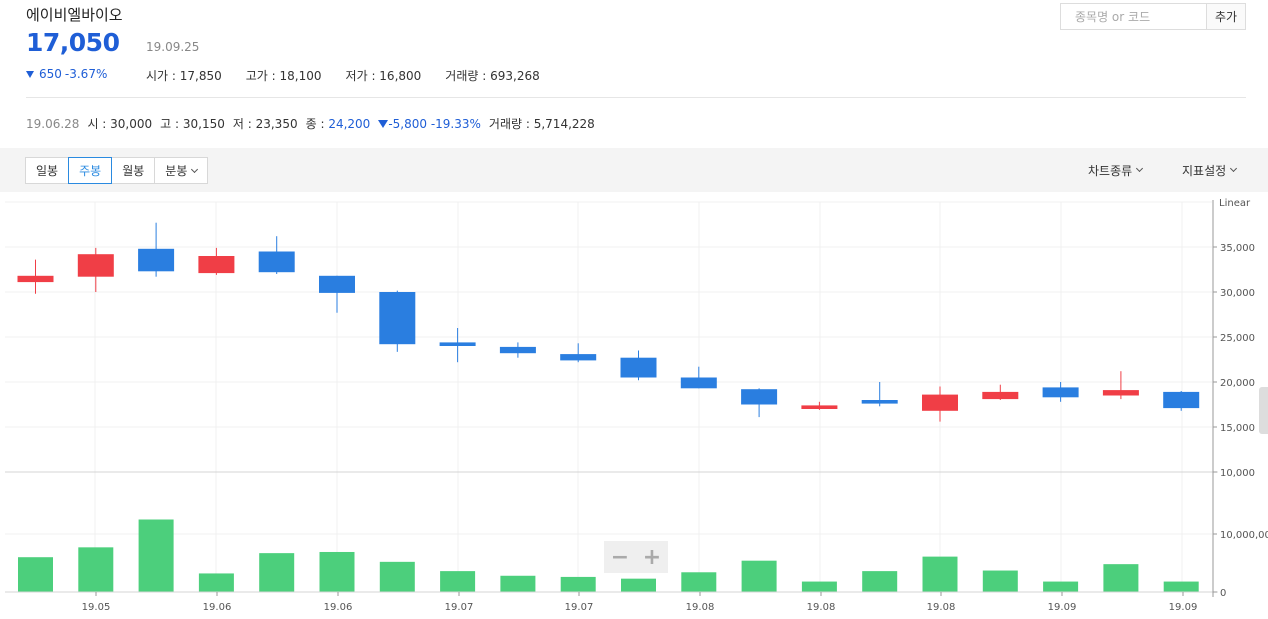 The image size is (1268, 619). Describe the element at coordinates (90, 170) in the screenshot. I see `tab-weekly: 주봉` at that location.